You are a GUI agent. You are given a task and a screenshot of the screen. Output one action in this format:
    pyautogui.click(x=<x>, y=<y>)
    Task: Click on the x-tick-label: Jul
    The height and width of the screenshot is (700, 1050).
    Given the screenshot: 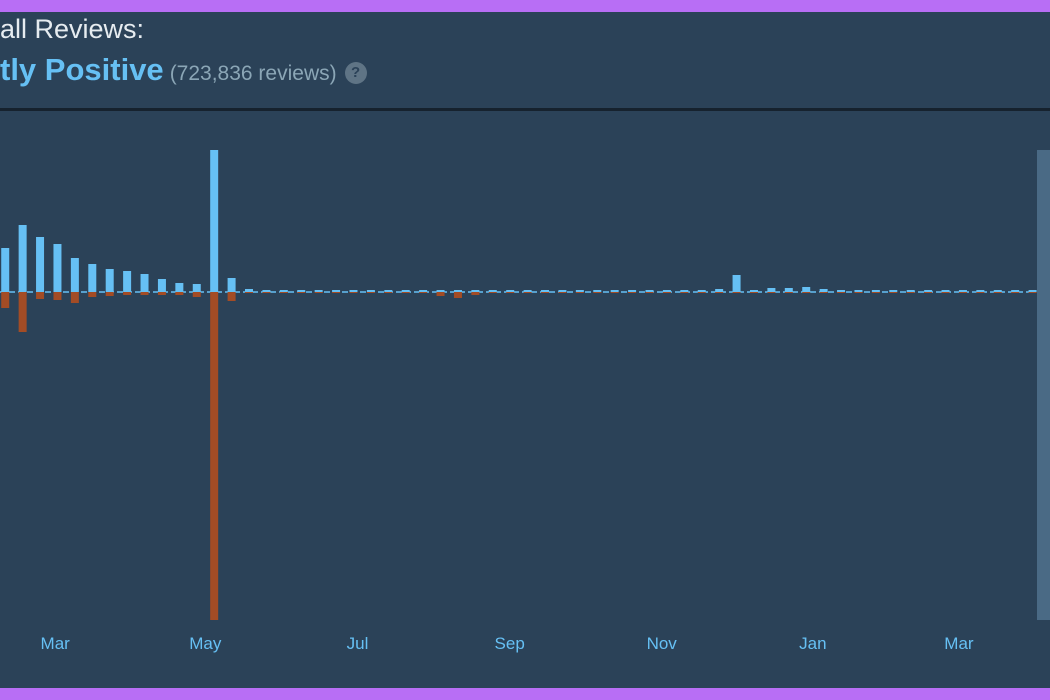 What is the action you would take?
    pyautogui.click(x=358, y=643)
    